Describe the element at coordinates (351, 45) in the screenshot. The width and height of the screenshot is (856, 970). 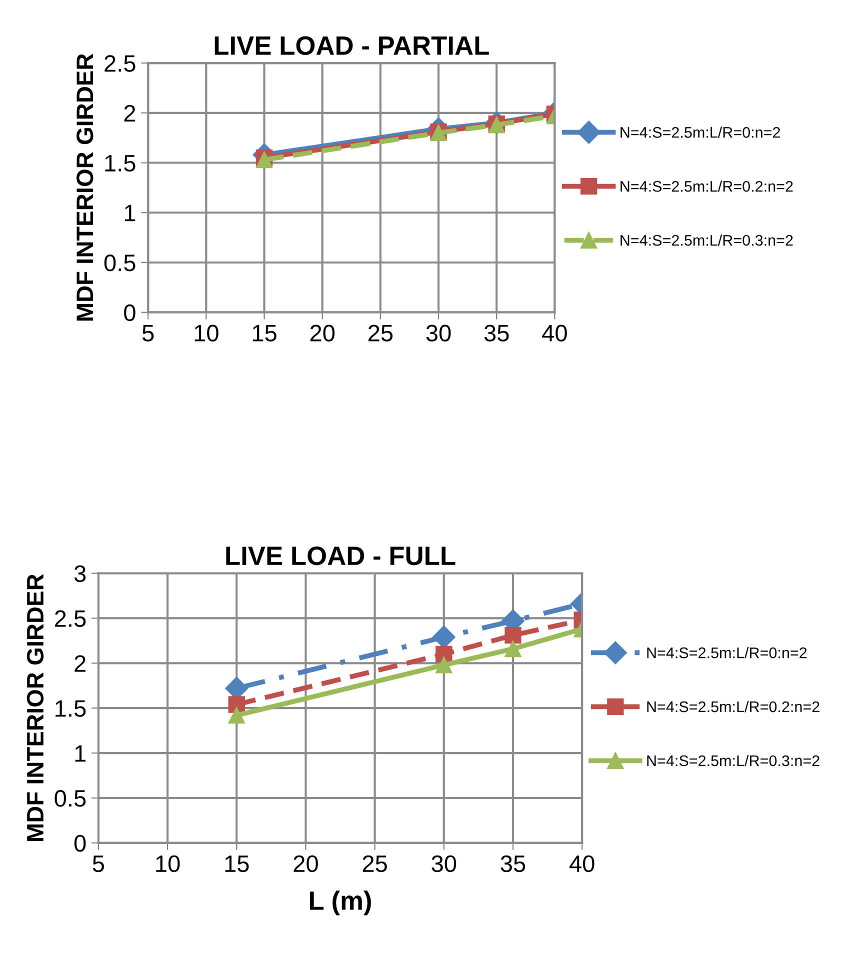
I see `chart-title: LIVE LOAD - PARTIAL` at that location.